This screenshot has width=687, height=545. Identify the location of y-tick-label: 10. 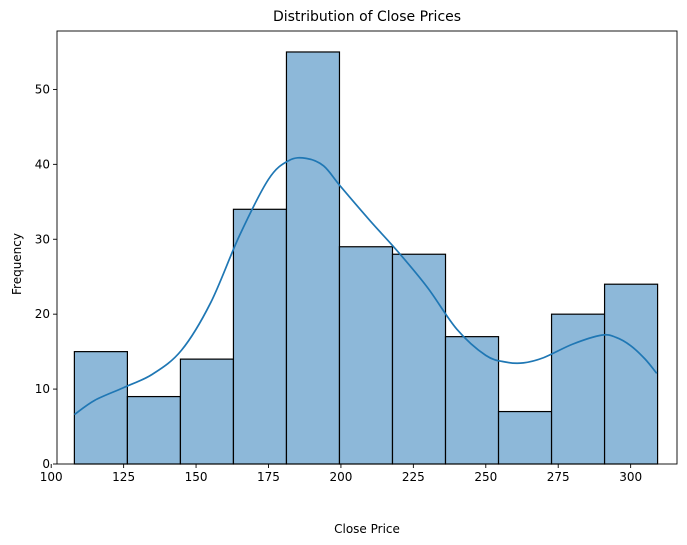
(42, 389).